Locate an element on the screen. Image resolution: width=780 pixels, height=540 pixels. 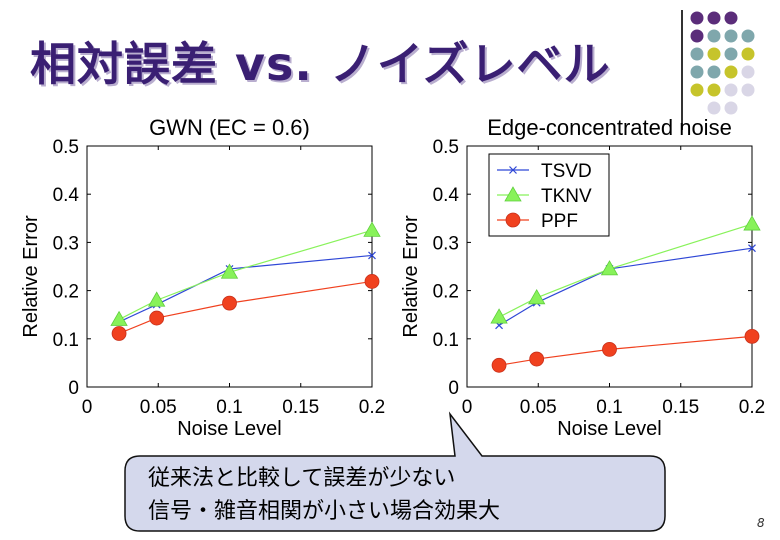
legend-marker-ppf is located at coordinates (513, 220).